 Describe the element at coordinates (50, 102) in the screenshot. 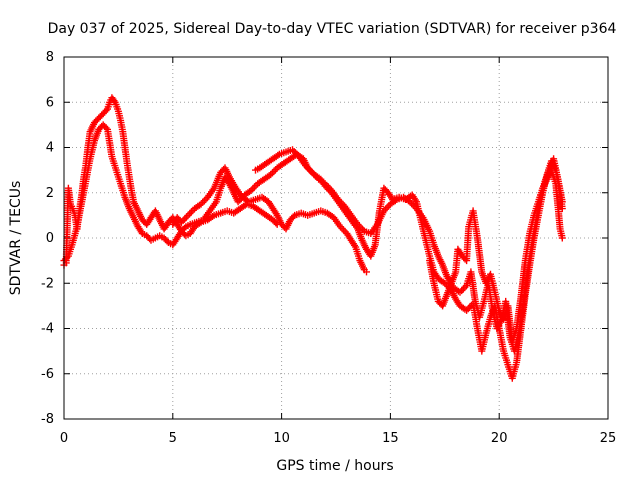

I see `y-tick-label: 6` at that location.